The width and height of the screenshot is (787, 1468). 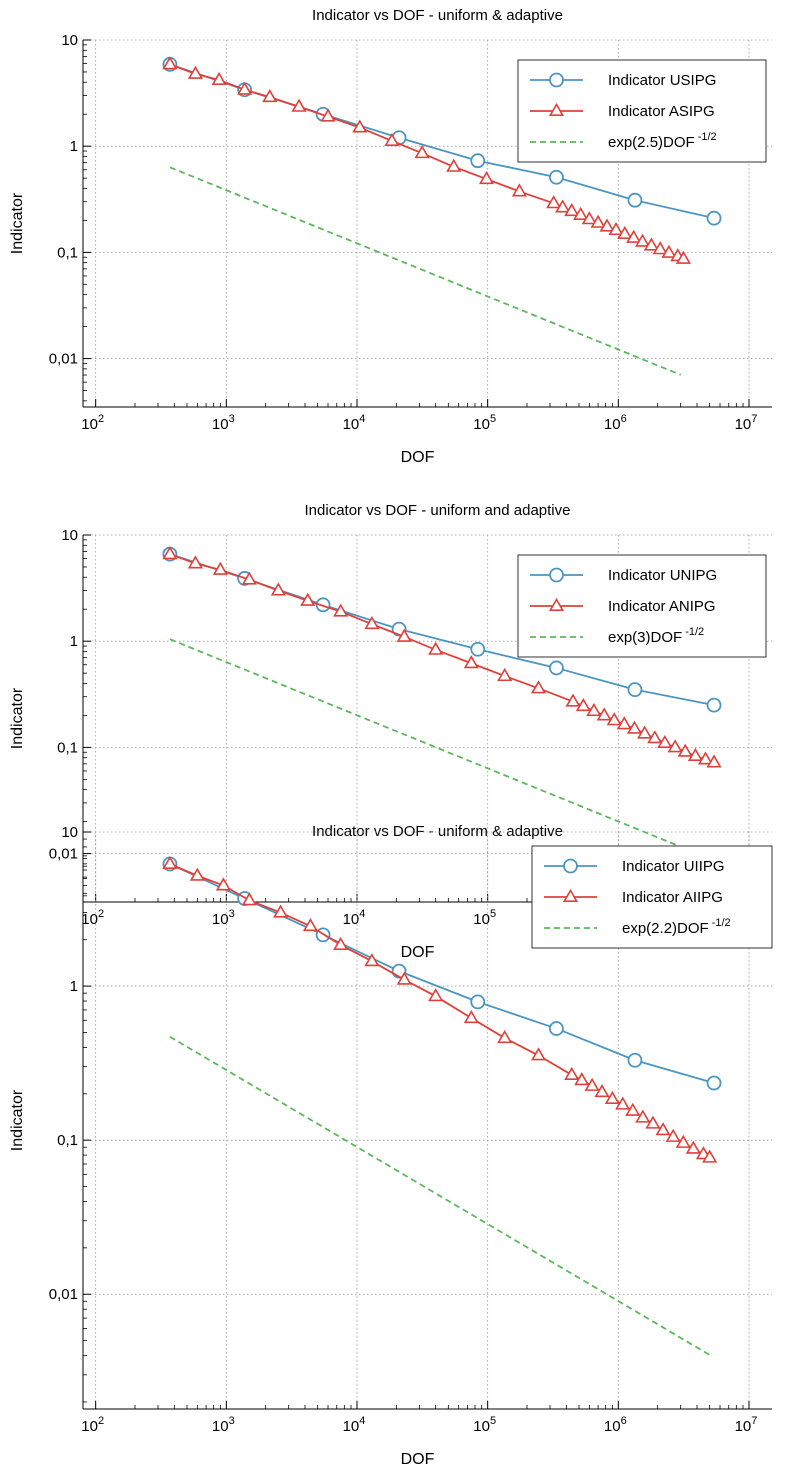 I want to click on x-tick-label: 10², so click(x=92, y=918).